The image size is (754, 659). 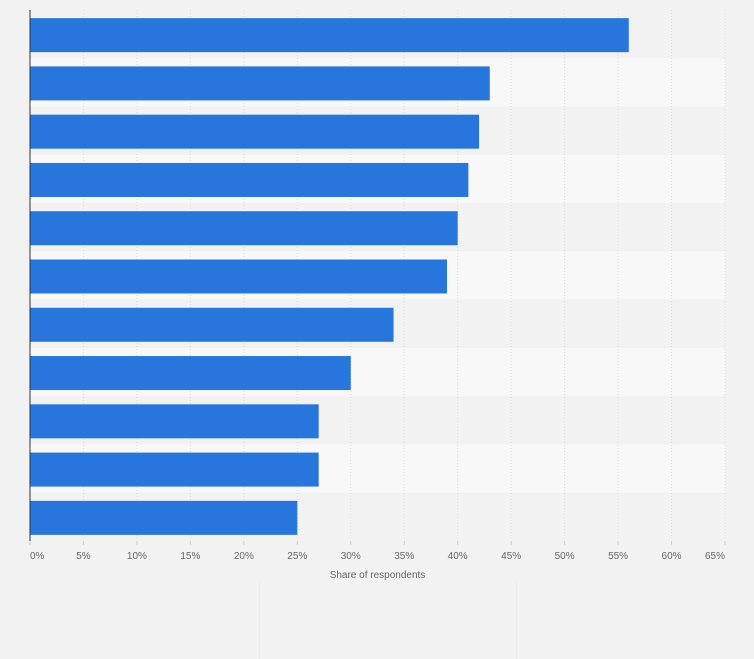 I want to click on x-axis-ticks: 0% 5% 10% 15% 20% 25% 30% 35% 40% 45% 50% 55% 60% 65%, so click(x=377, y=551).